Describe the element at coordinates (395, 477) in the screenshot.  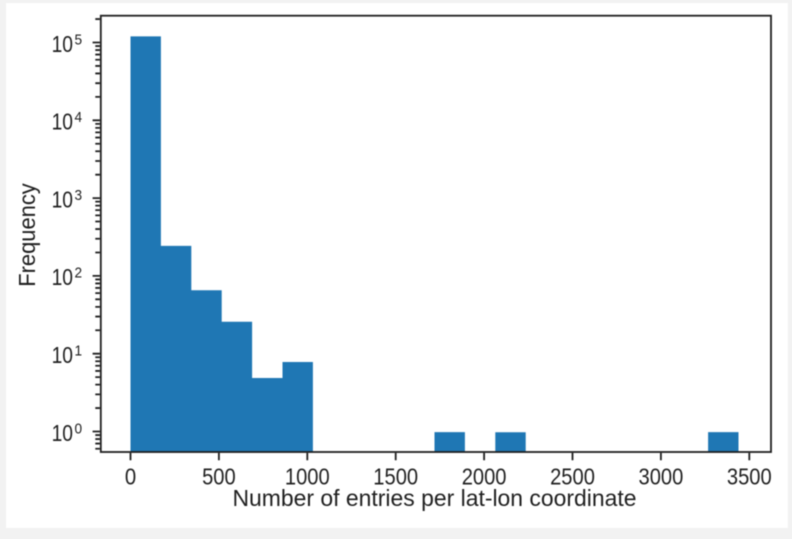
I see `svg-text: 1500` at that location.